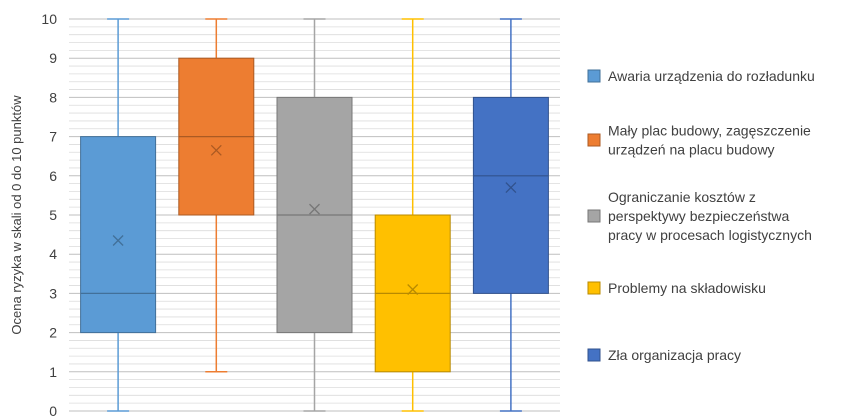 This screenshot has height=417, width=843. What do you see at coordinates (49, 19) in the screenshot?
I see `y-tick-label: 10` at bounding box center [49, 19].